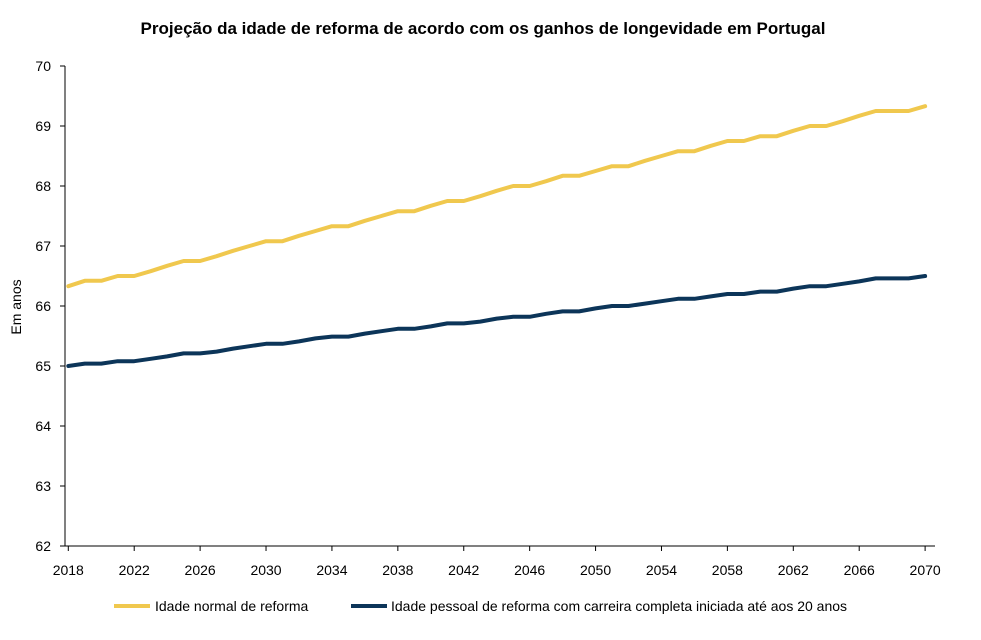  I want to click on x-tick-label: 2030, so click(265, 570).